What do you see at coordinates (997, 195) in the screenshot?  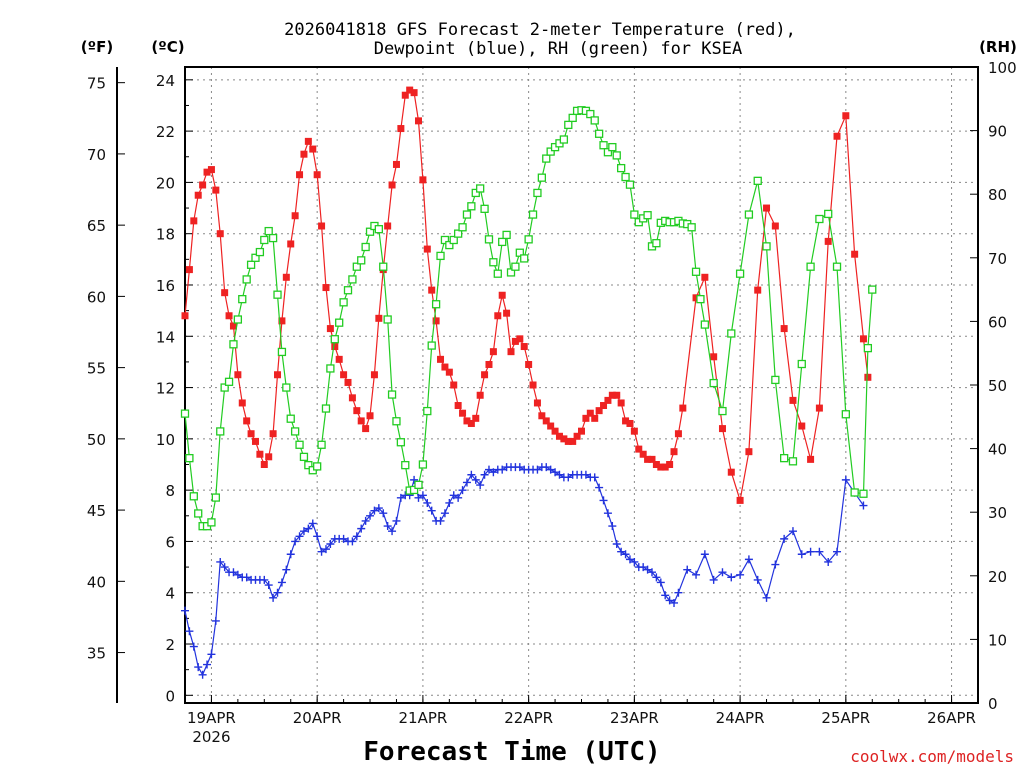 I see `rh-tick-label: 80` at bounding box center [997, 195].